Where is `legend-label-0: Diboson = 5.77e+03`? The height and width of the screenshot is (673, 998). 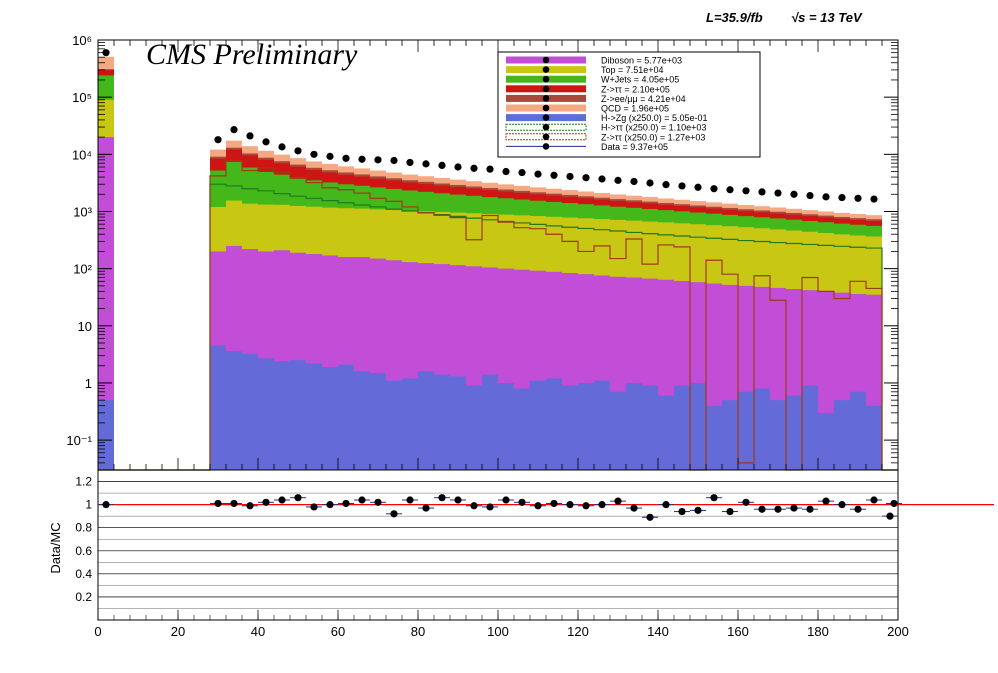
legend-label-0: Diboson = 5.77e+03 is located at coordinates (641, 61).